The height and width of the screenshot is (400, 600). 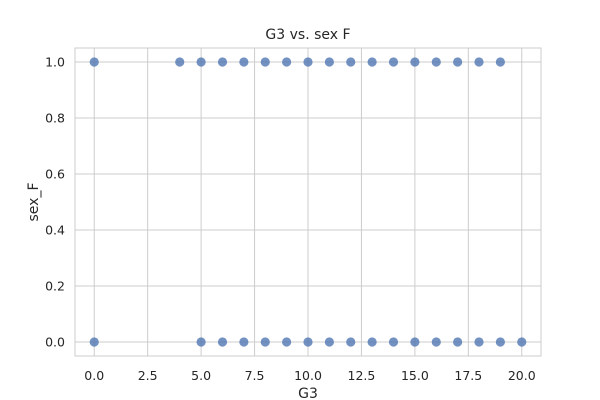 I want to click on x-tick-label: 15.0, so click(x=415, y=375).